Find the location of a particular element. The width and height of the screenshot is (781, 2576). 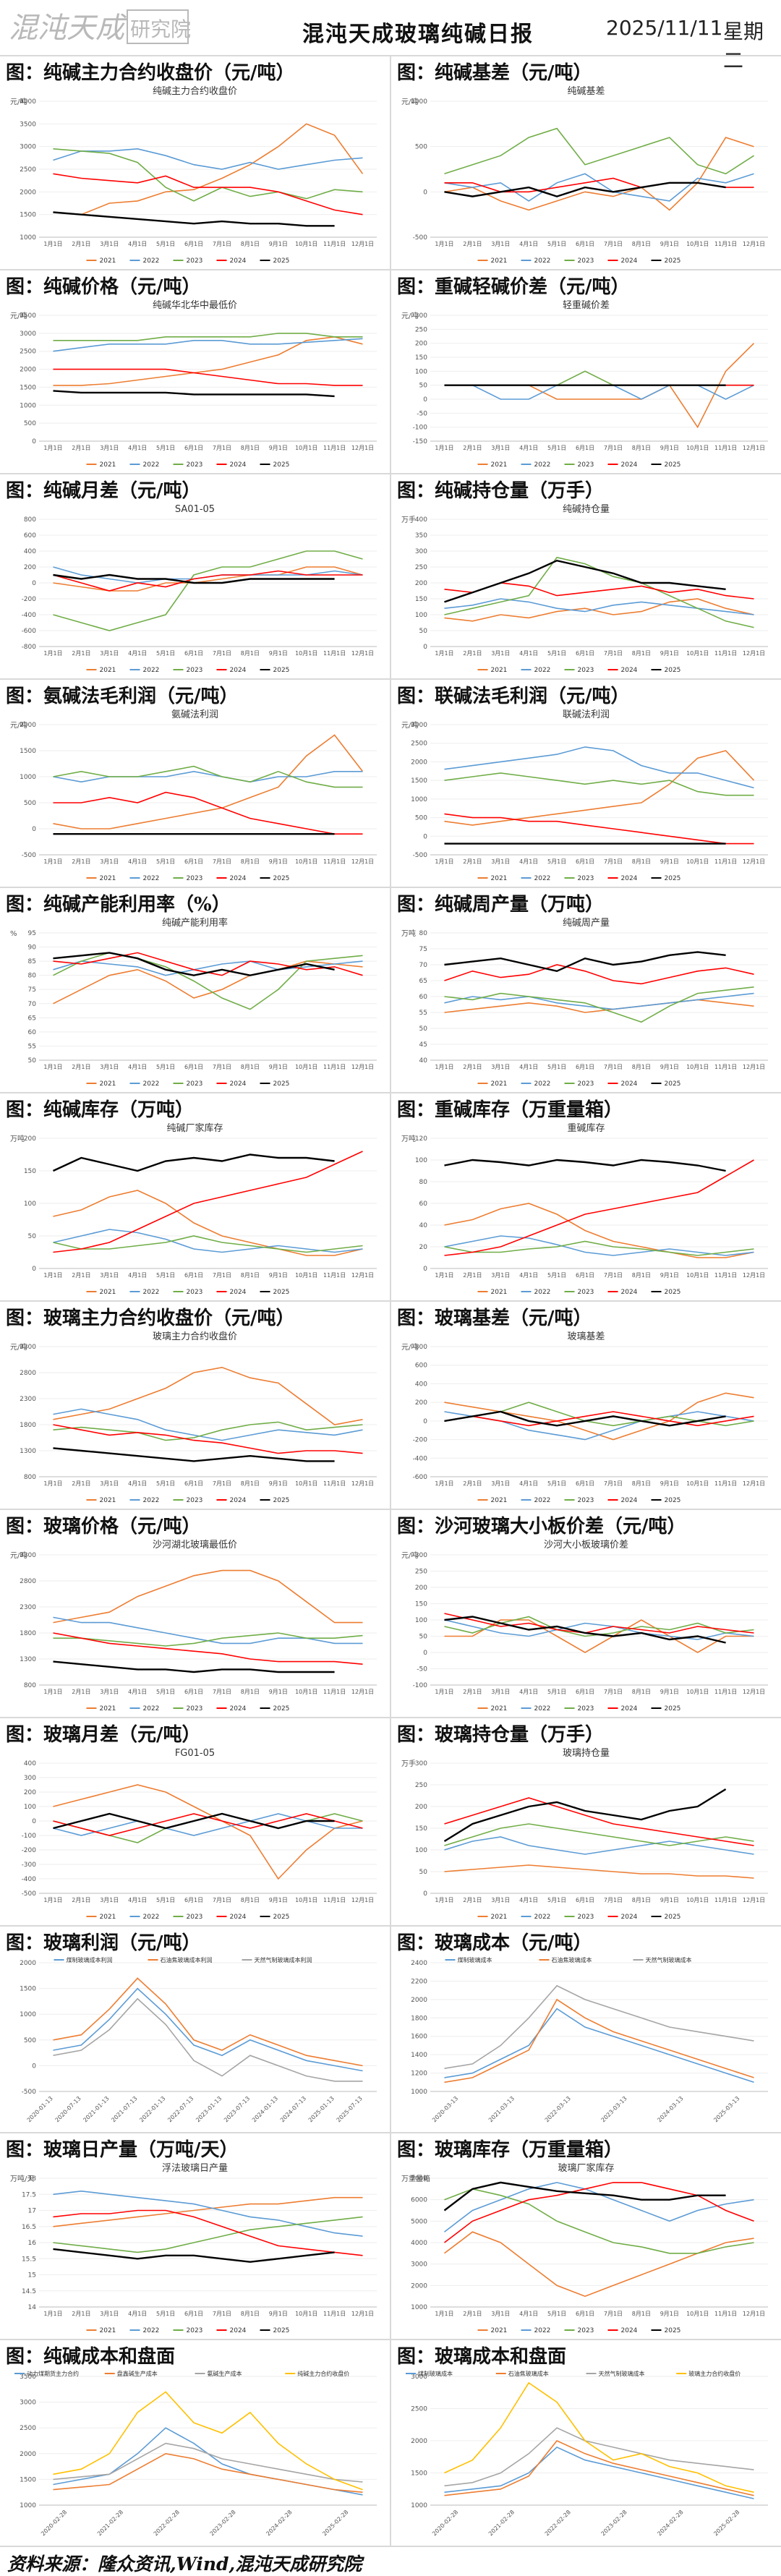

section-title: 图：玻璃持仓量（万手） is located at coordinates (501, 1735).